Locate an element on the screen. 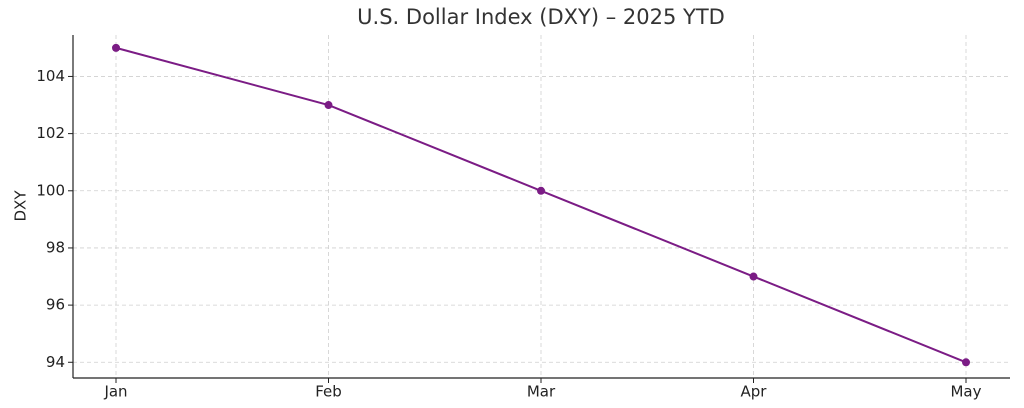 The image size is (1024, 408). x-tick-label: Feb is located at coordinates (328, 392).